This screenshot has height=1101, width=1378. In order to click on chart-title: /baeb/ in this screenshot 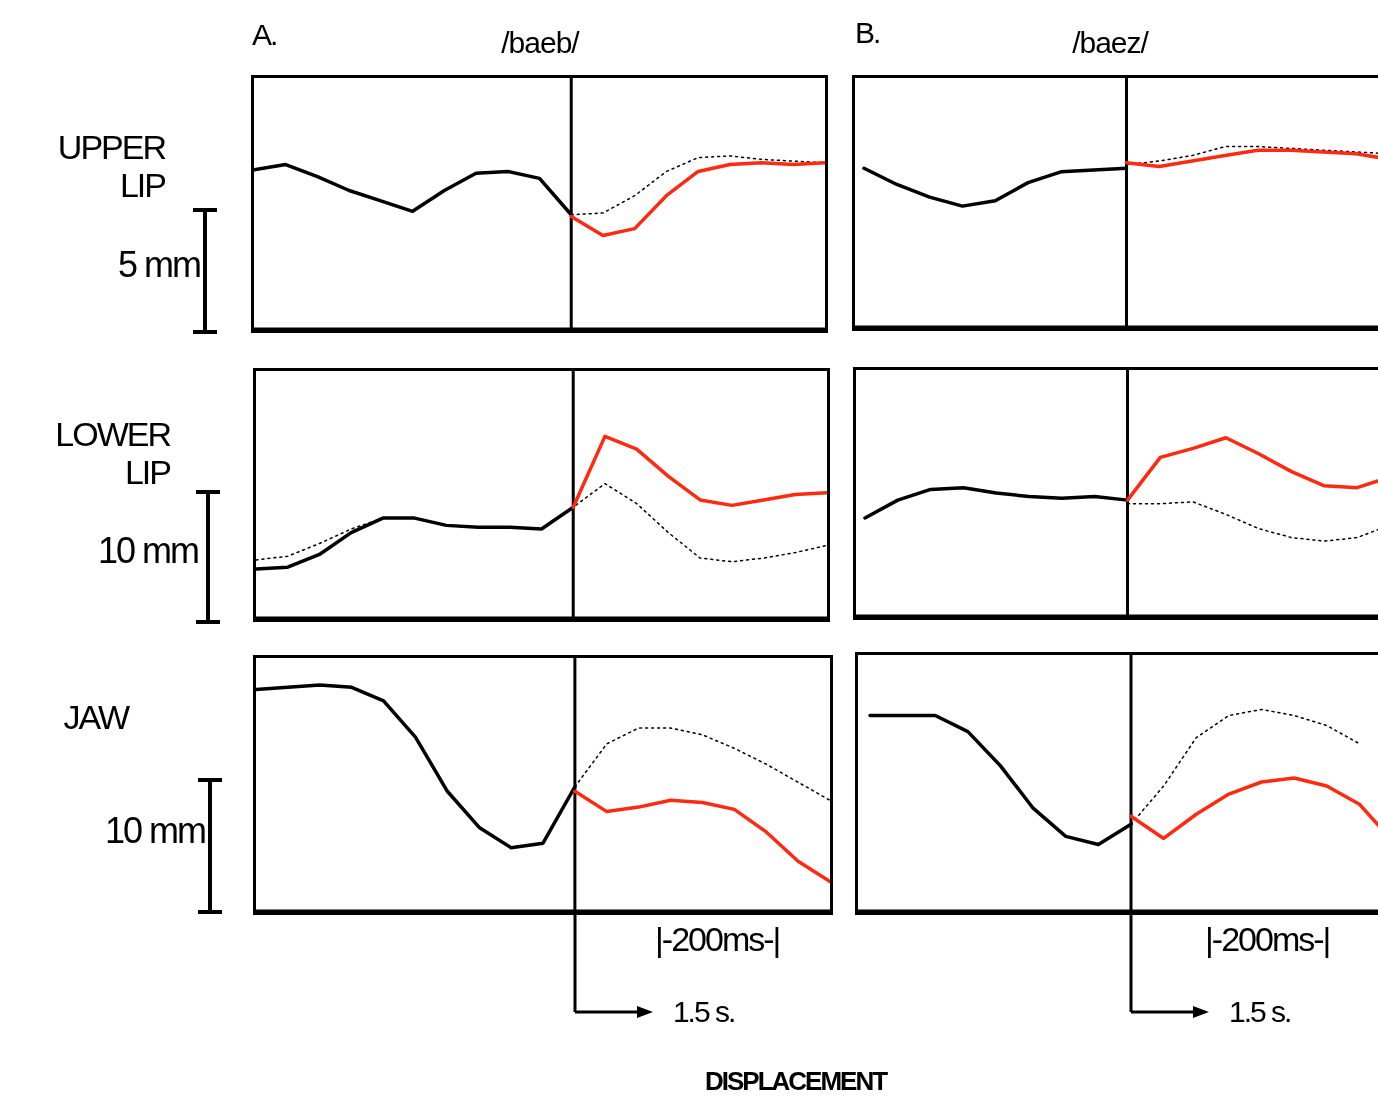, I will do `click(540, 43)`.